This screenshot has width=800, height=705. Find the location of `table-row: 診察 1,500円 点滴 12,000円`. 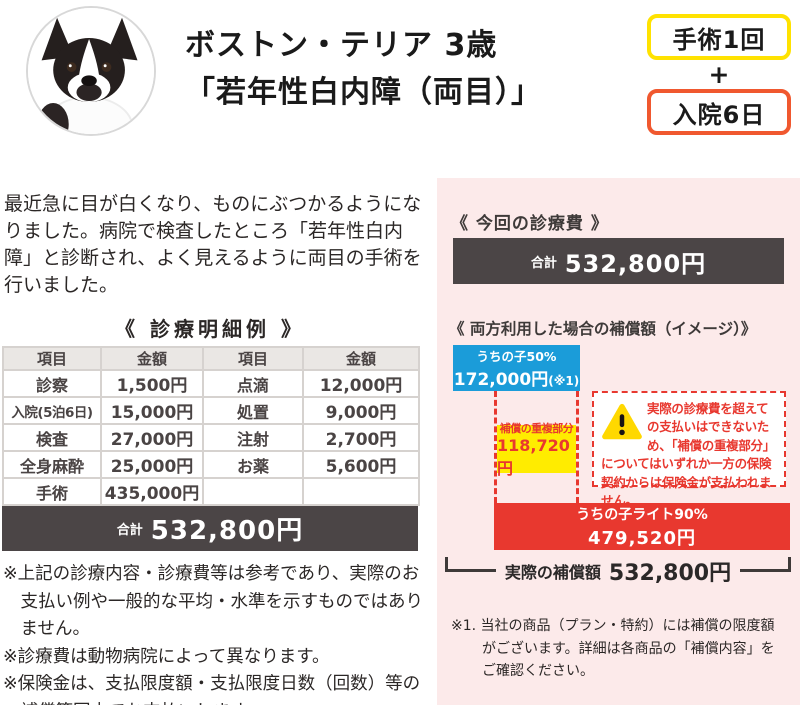

table-row: 診察 1,500円 点滴 12,000円 is located at coordinates (211, 383).